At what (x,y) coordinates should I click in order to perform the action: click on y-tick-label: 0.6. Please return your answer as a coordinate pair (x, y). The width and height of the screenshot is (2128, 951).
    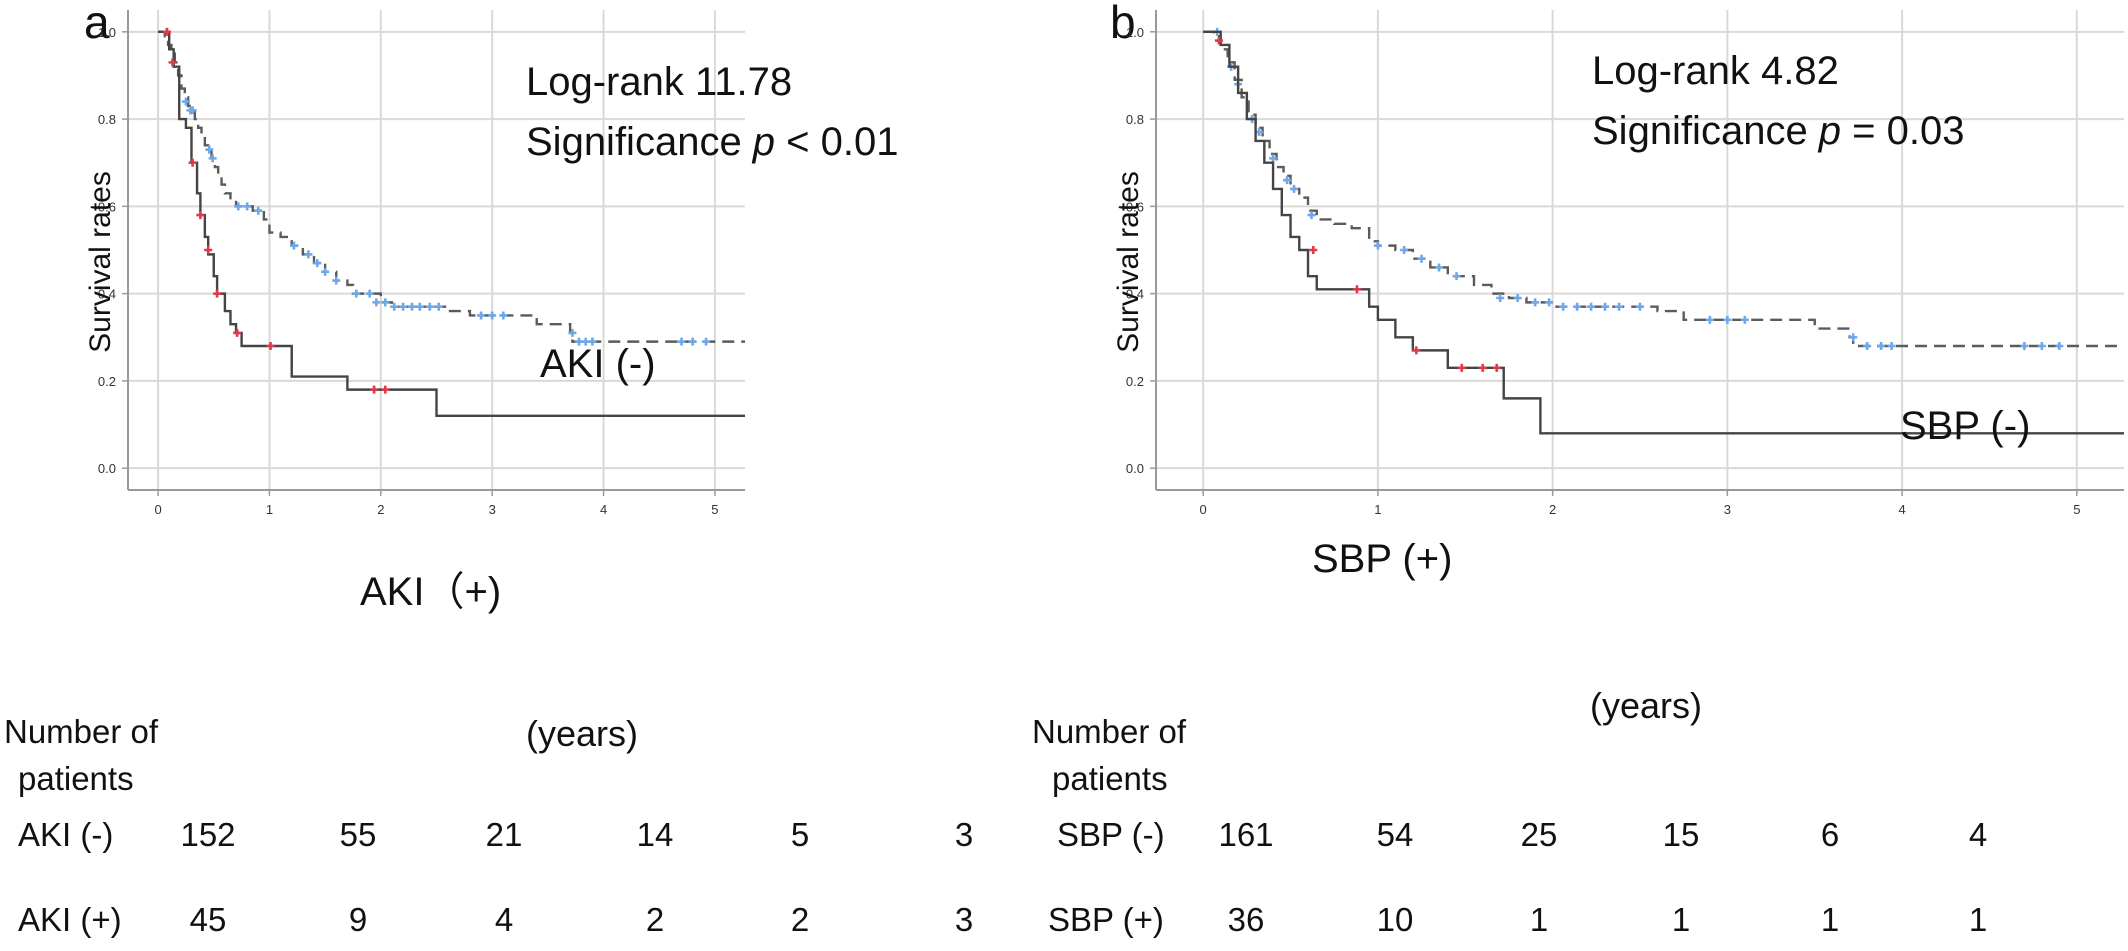
    Looking at the image, I should click on (1135, 206).